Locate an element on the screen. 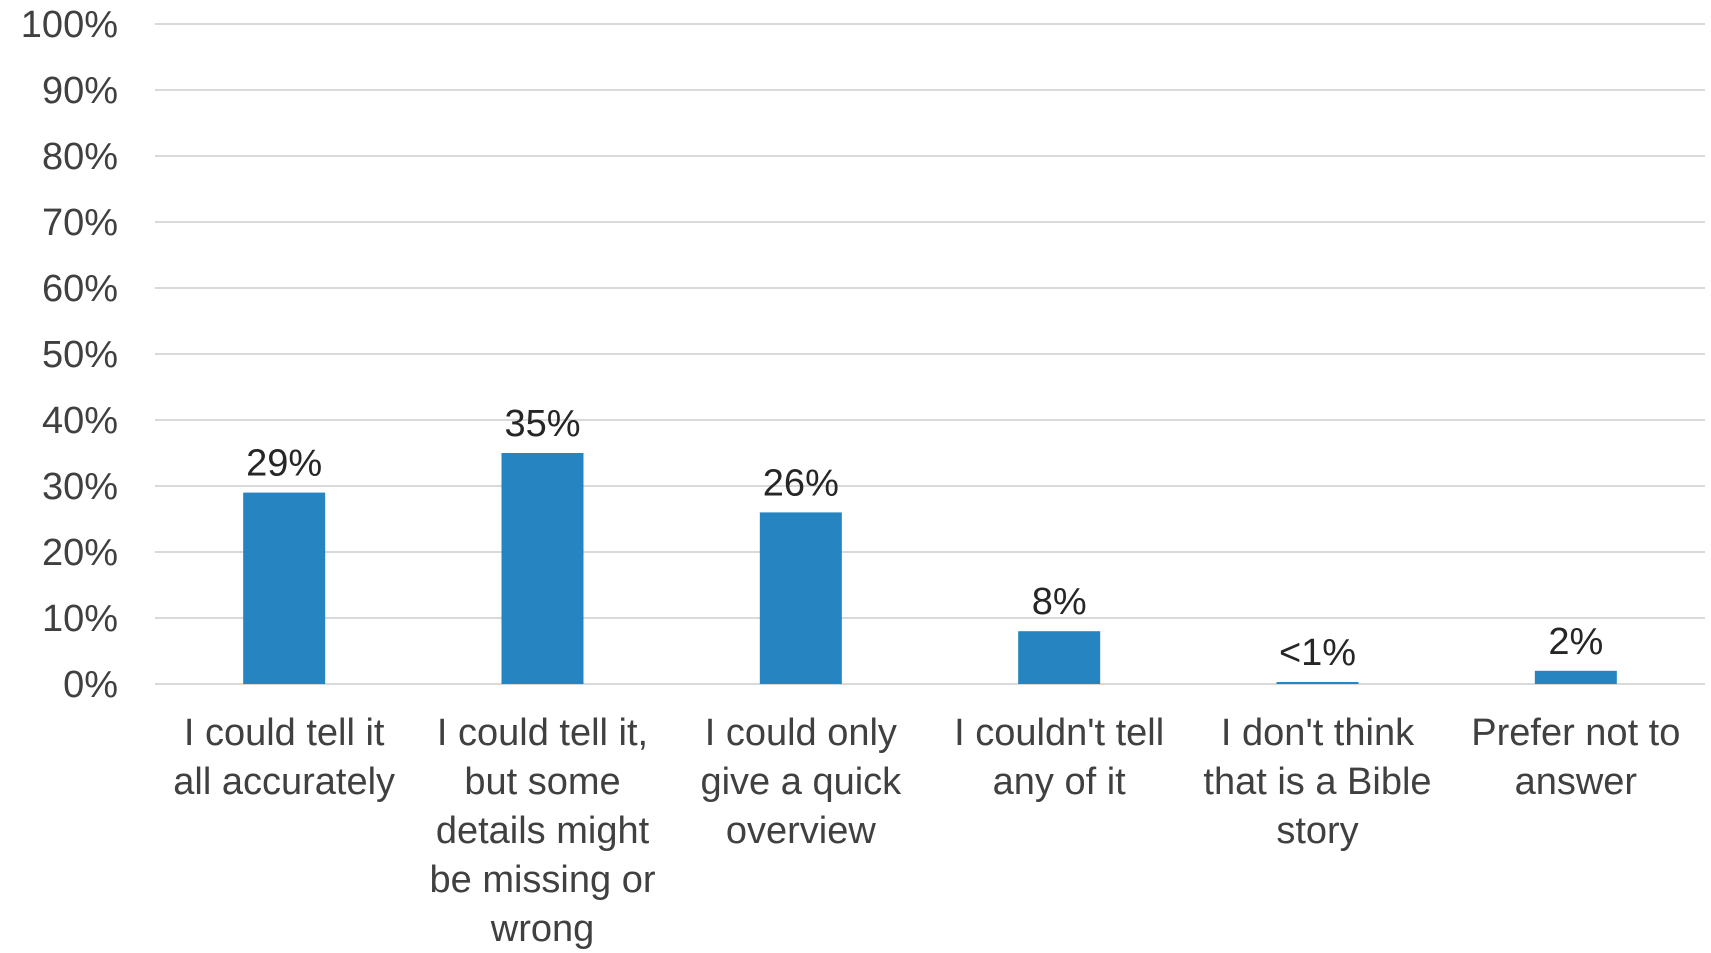  y-tick-label: 40% is located at coordinates (80, 421).